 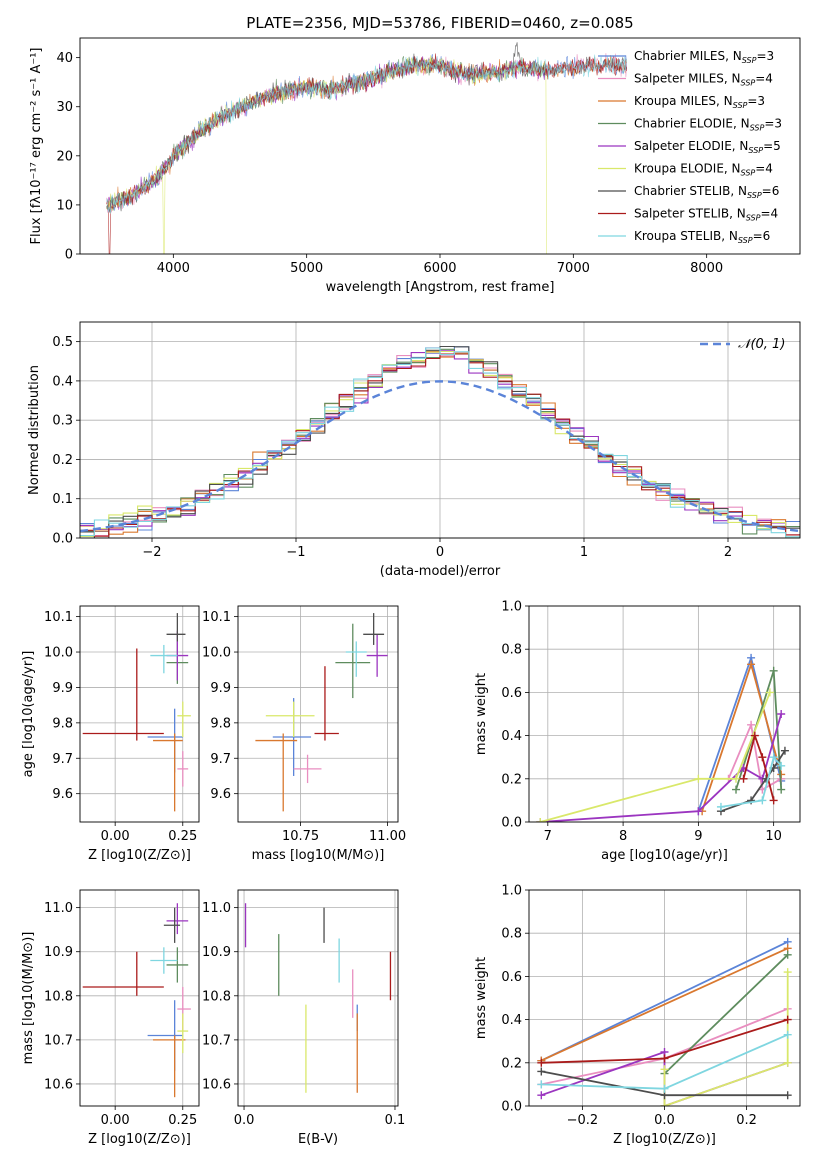 I want to click on y-tick-label: 0.1, so click(x=62, y=499).